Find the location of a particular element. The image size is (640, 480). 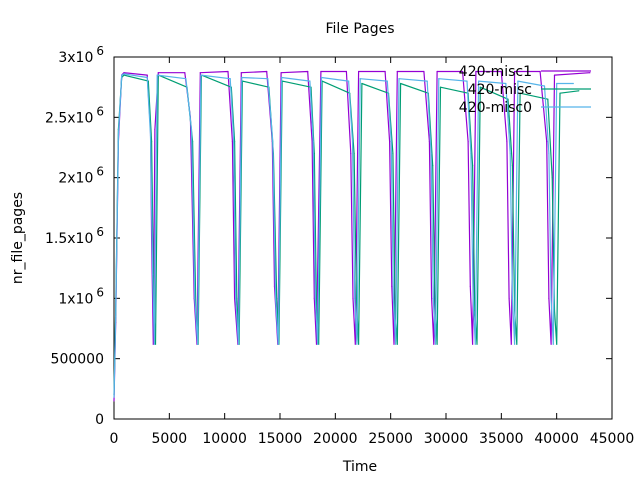

y-tick-label-base: 2.5x10 is located at coordinates (69, 118).